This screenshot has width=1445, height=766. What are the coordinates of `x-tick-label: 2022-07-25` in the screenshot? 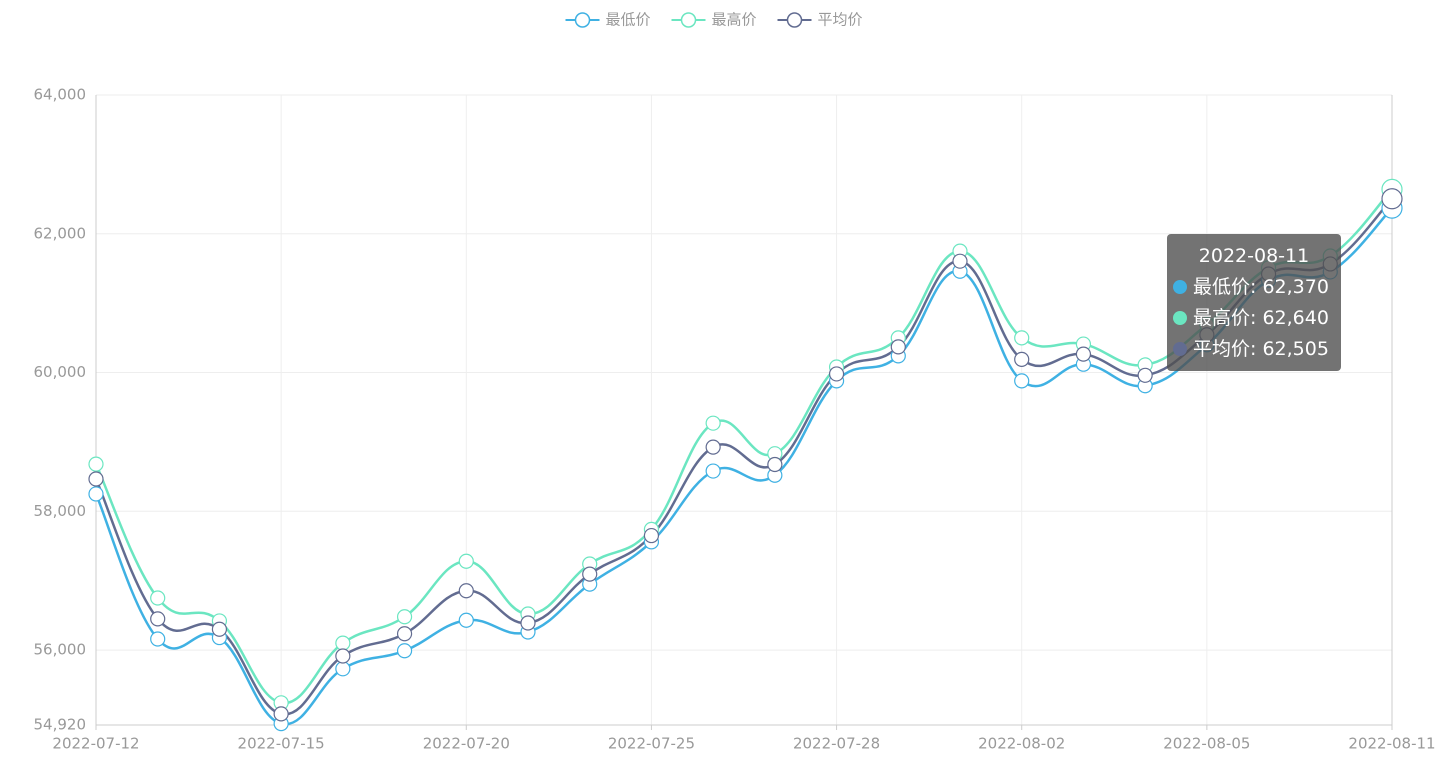 It's located at (651, 744).